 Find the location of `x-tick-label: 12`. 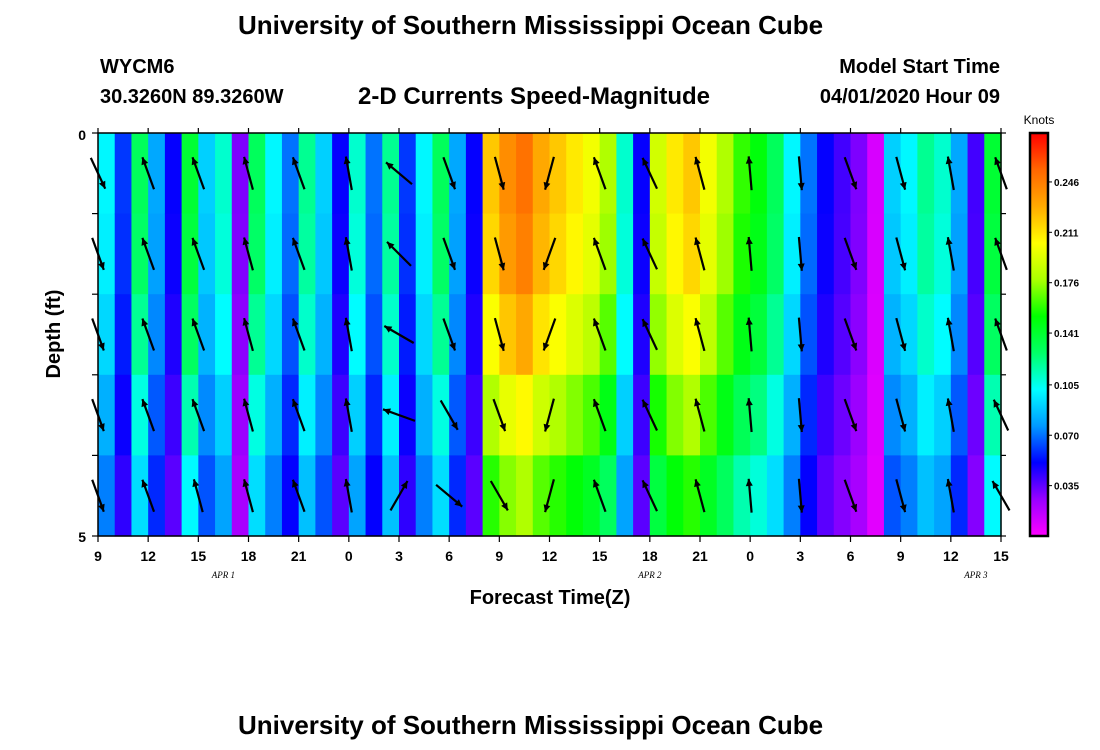

x-tick-label: 12 is located at coordinates (148, 556).